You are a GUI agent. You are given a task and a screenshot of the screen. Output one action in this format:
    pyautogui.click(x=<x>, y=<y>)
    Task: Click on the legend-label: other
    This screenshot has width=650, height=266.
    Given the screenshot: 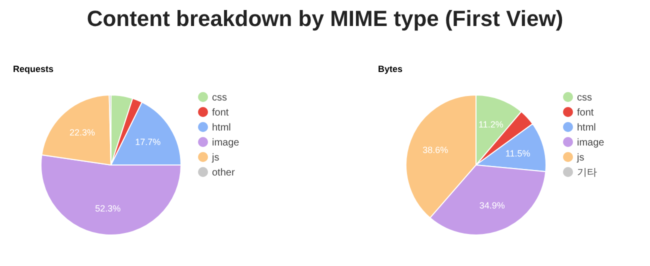 What is the action you would take?
    pyautogui.click(x=224, y=173)
    